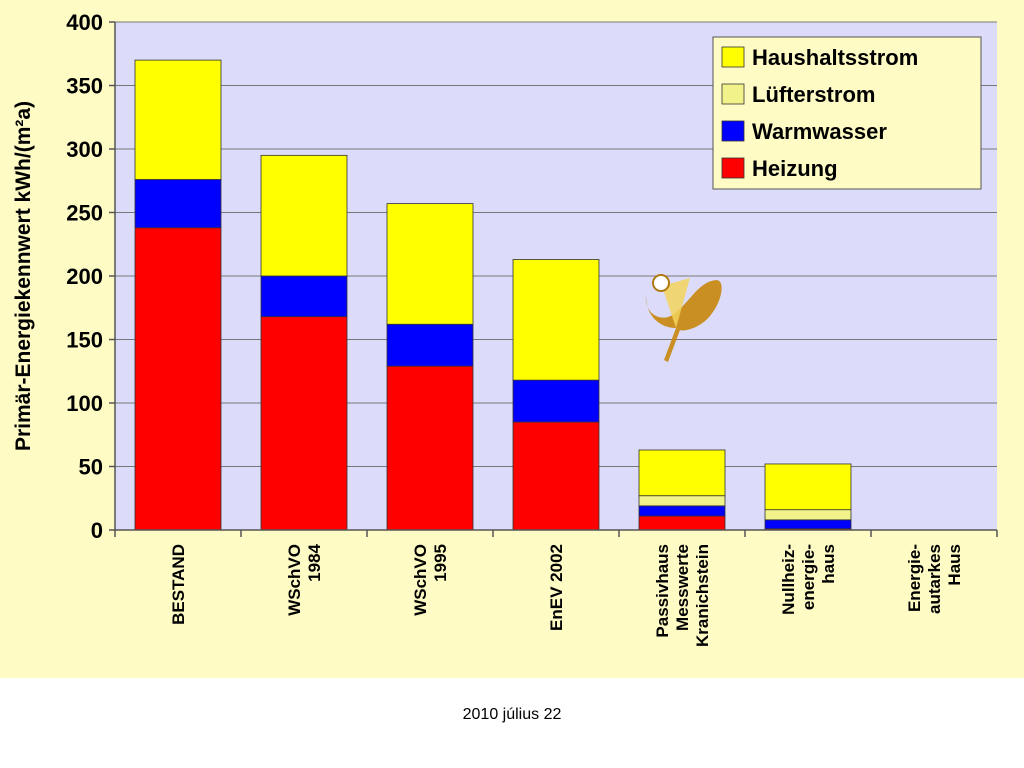 Image resolution: width=1024 pixels, height=768 pixels. What do you see at coordinates (702, 595) in the screenshot?
I see `x-category-label: Kranichstein` at bounding box center [702, 595].